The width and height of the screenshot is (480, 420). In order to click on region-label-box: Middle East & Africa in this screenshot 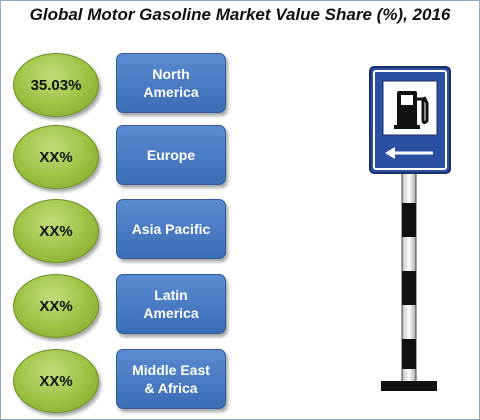, I will do `click(171, 379)`.